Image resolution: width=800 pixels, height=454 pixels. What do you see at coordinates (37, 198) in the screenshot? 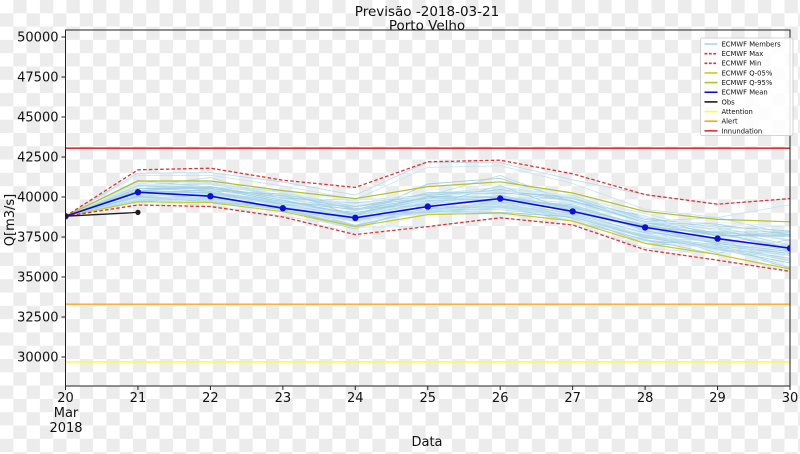
I see `y-tick-label: 40000` at bounding box center [37, 198].